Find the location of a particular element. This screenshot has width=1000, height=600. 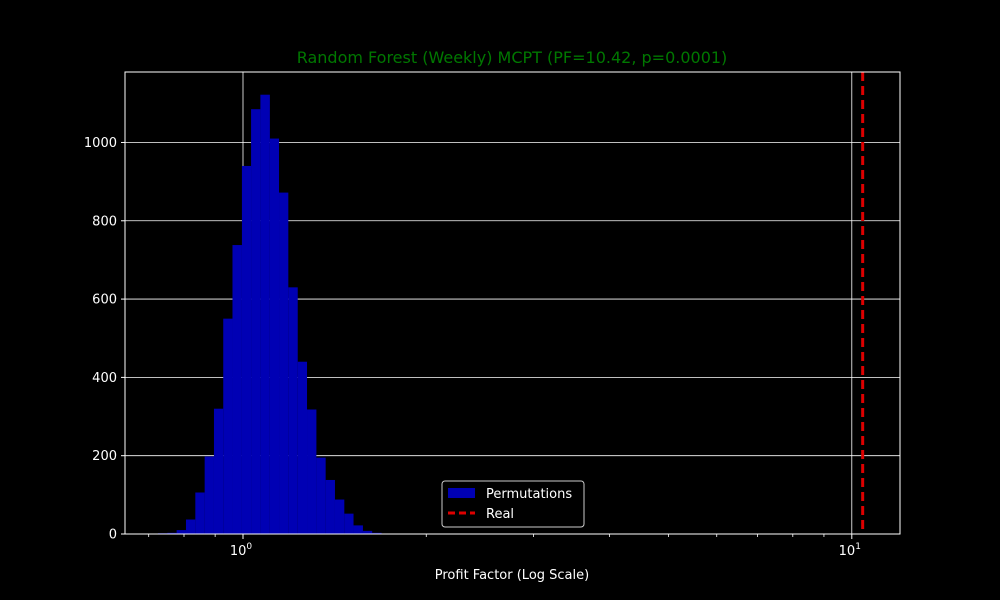

legend-box is located at coordinates (513, 504).